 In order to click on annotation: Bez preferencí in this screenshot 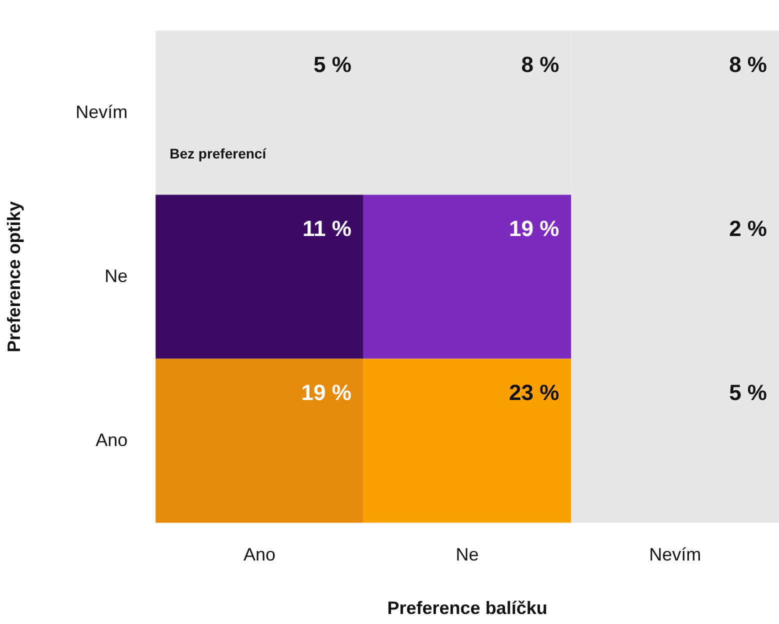, I will do `click(219, 154)`.